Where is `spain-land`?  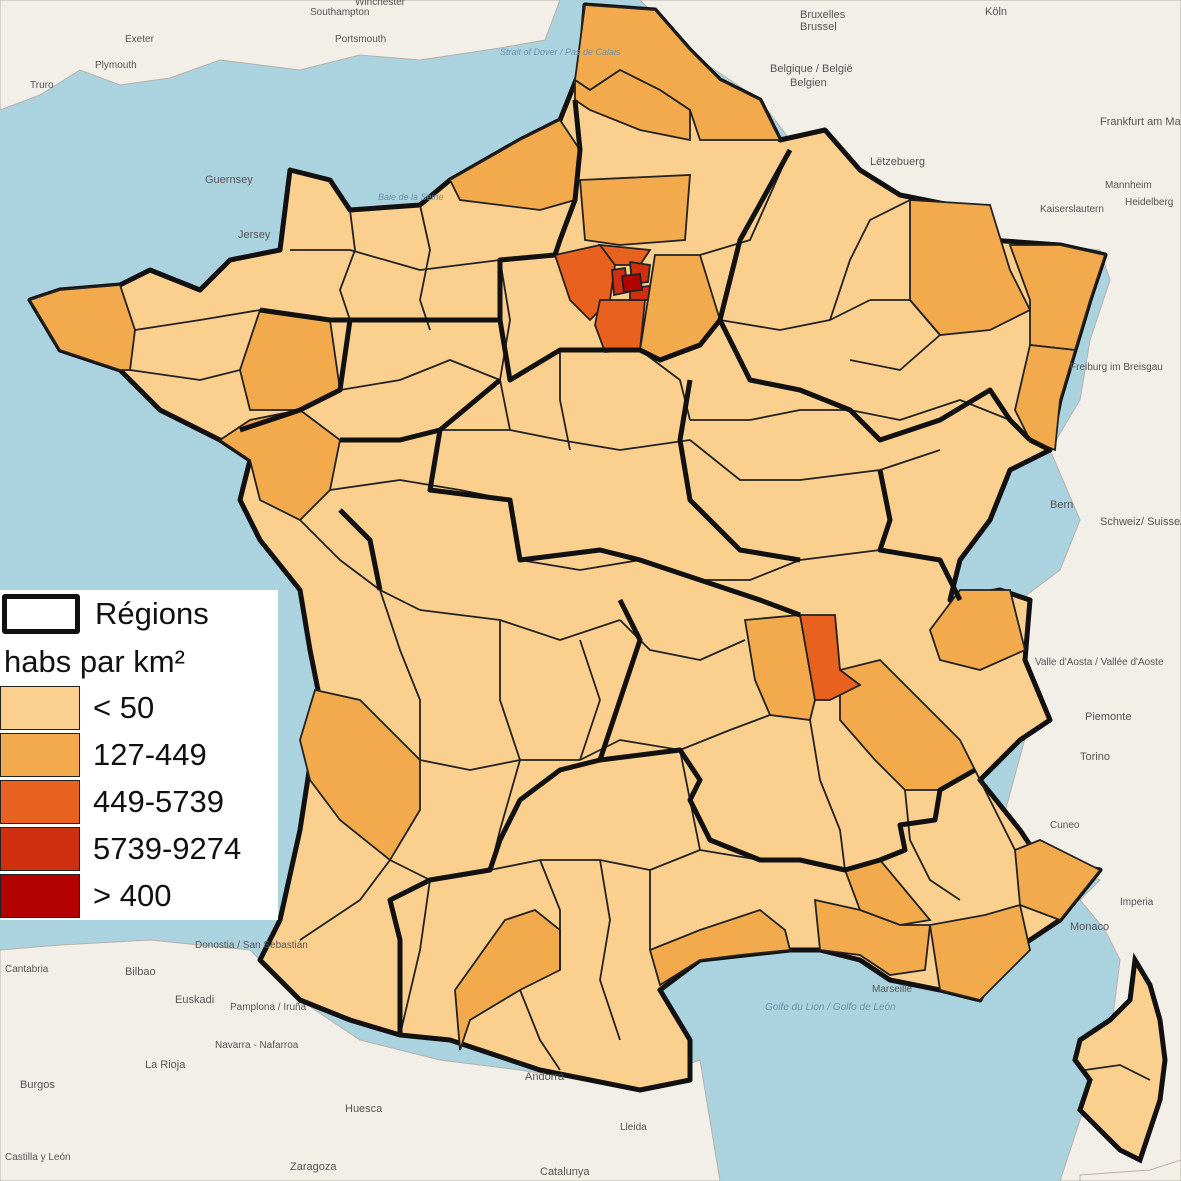
spain-land is located at coordinates (360, 1060).